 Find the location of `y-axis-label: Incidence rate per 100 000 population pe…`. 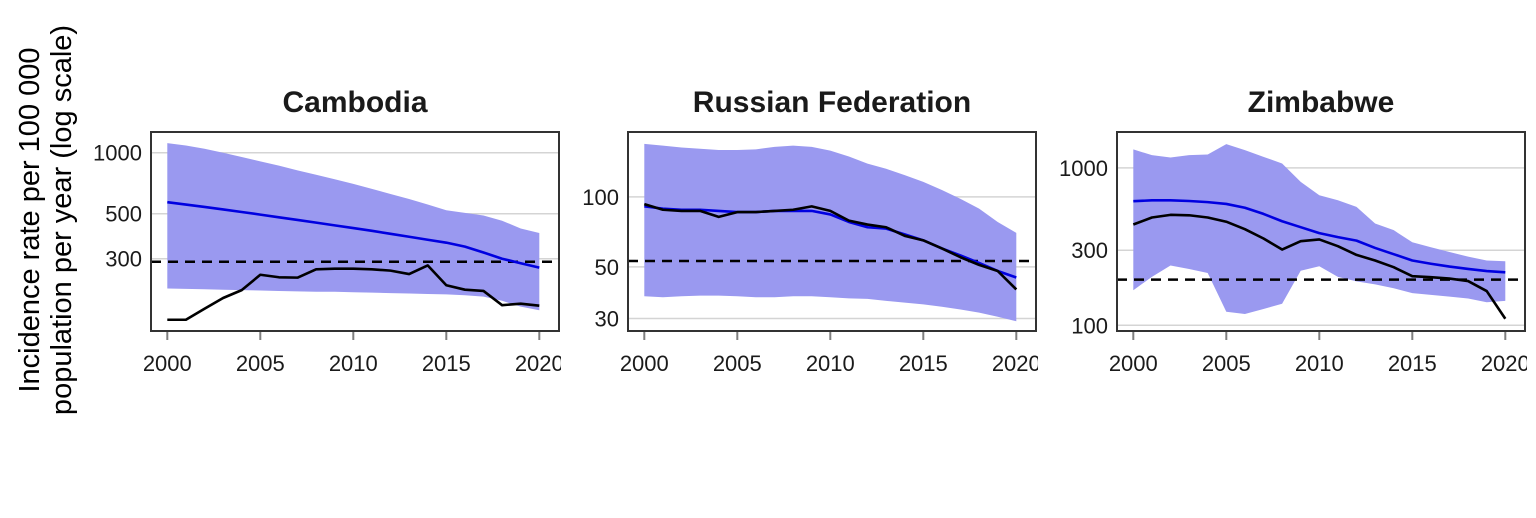

y-axis-label: Incidence rate per 100 000 population pe… is located at coordinates (47, 225).